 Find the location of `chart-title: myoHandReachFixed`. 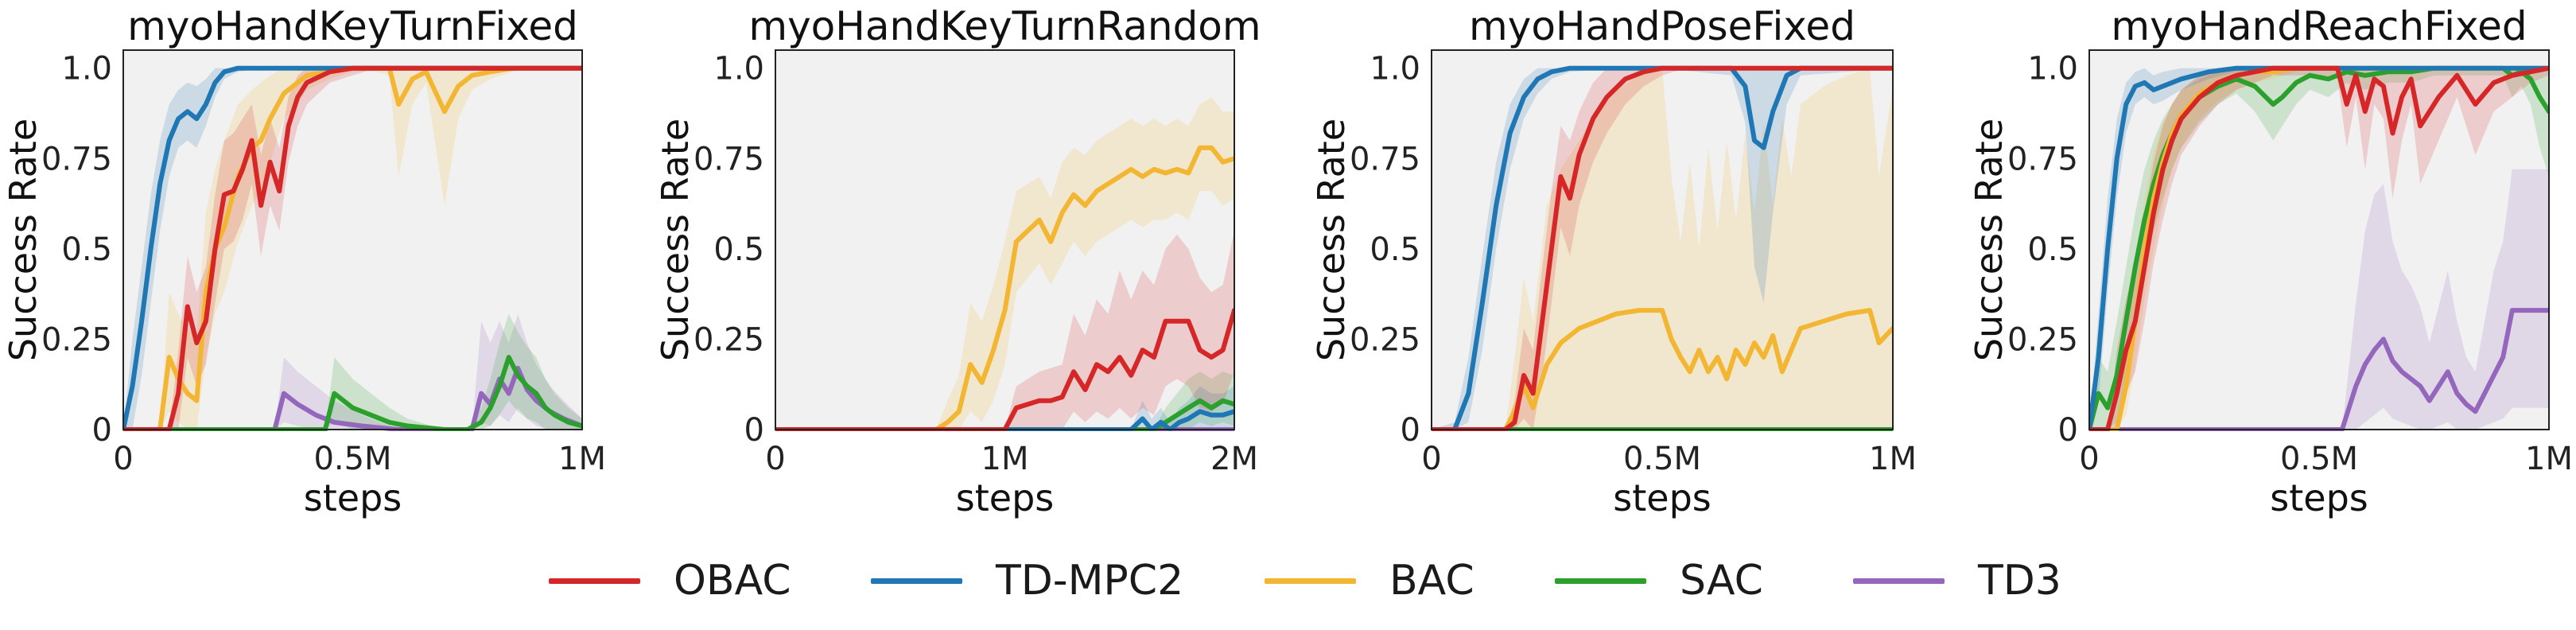

chart-title: myoHandReachFixed is located at coordinates (2319, 26).